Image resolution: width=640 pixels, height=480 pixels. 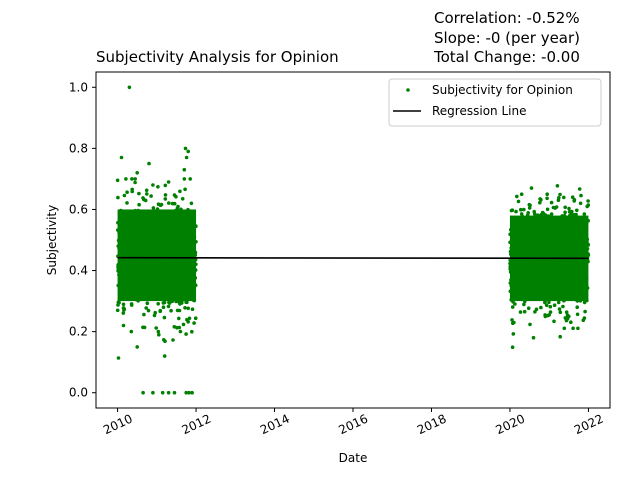 I want to click on y-tick-label: 0.0, so click(x=78, y=393).